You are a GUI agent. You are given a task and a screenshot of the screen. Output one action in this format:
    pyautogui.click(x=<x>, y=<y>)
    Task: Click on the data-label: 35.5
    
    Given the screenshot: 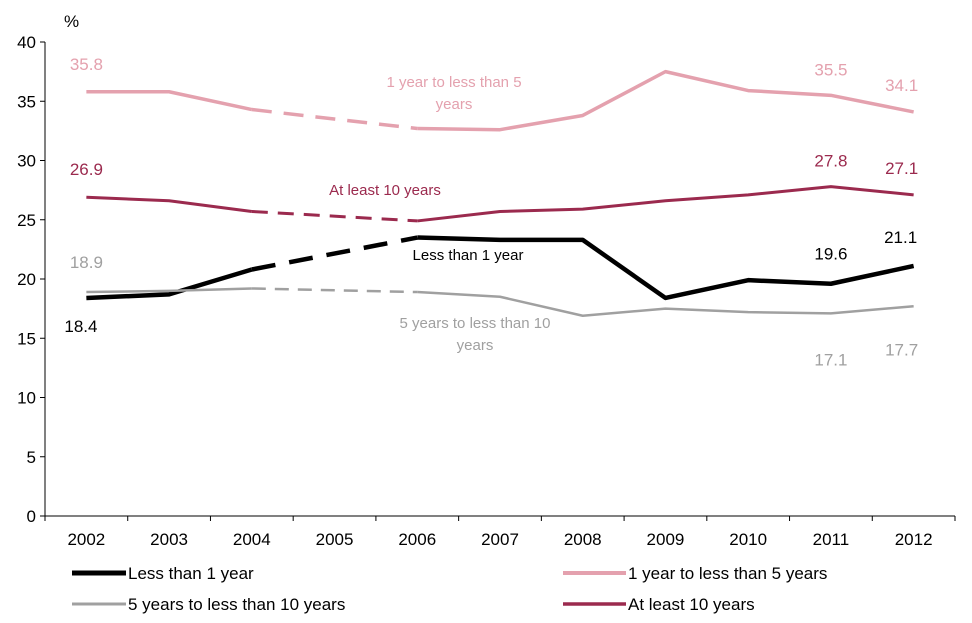 What is the action you would take?
    pyautogui.click(x=830, y=69)
    